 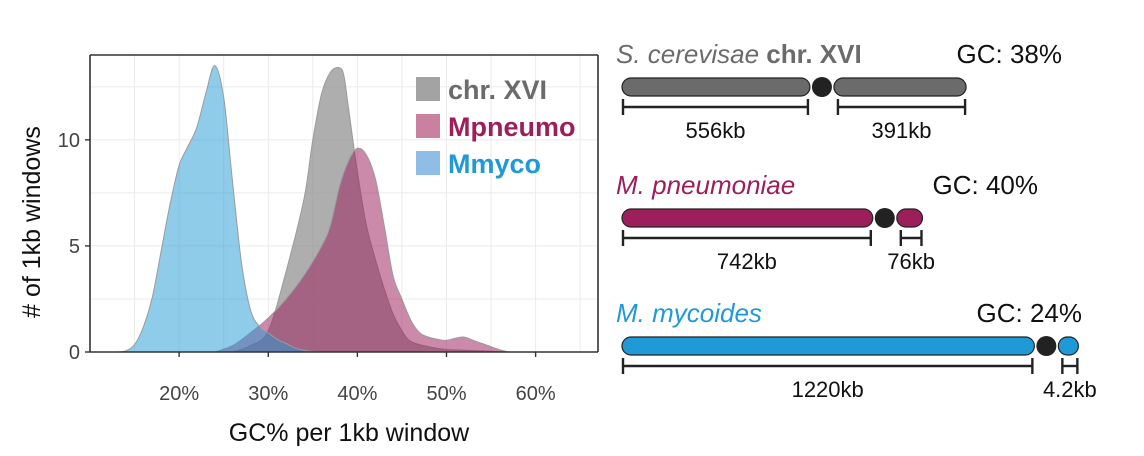 What do you see at coordinates (715, 130) in the screenshot?
I see `arm-1-length-label: 556kb` at bounding box center [715, 130].